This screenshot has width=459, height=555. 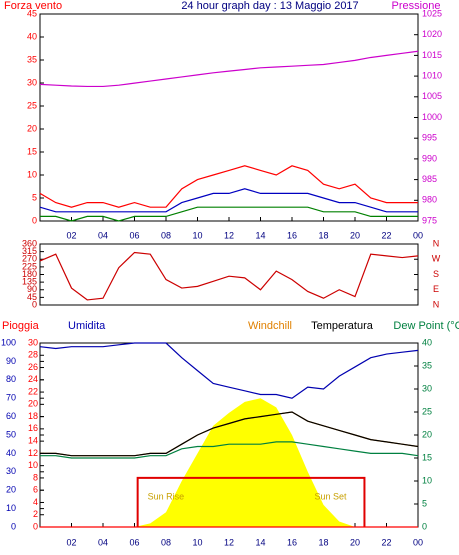 What do you see at coordinates (87, 326) in the screenshot?
I see `legend-entry: Umidita` at bounding box center [87, 326].